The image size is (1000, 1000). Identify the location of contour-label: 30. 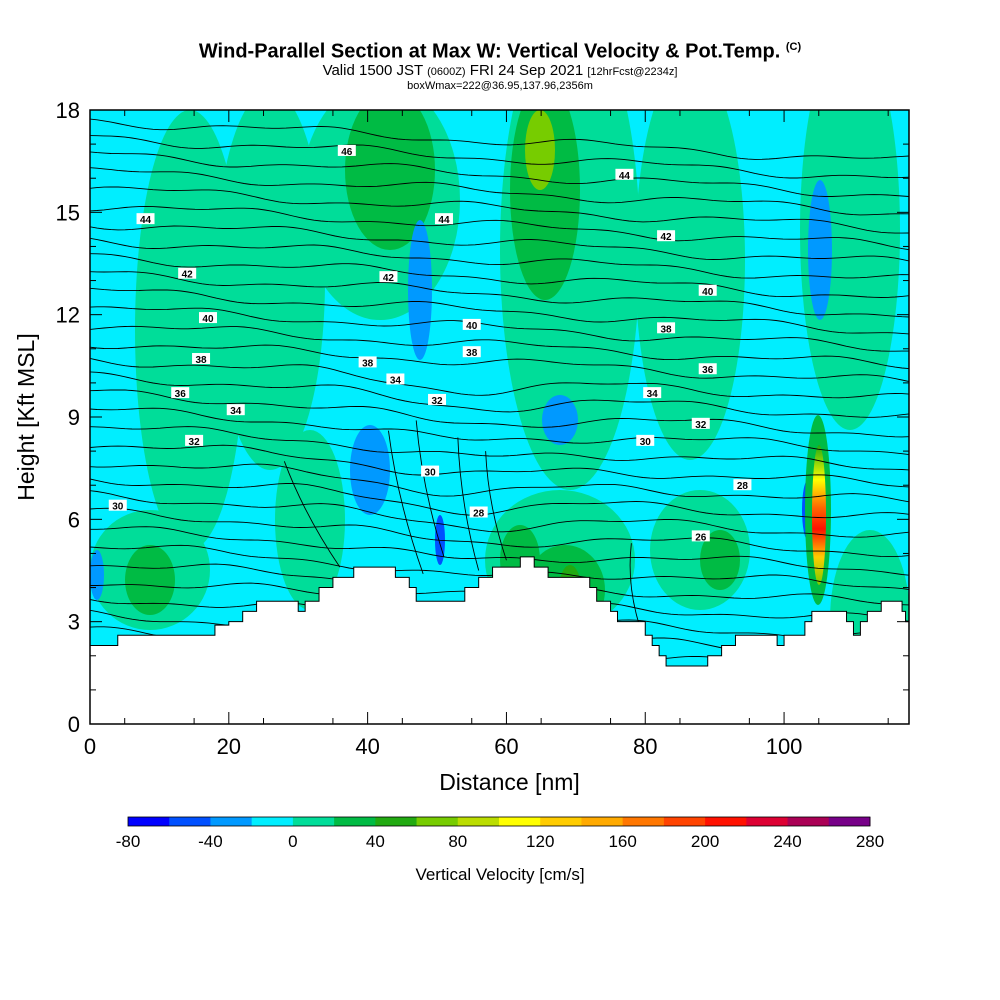
(117, 506).